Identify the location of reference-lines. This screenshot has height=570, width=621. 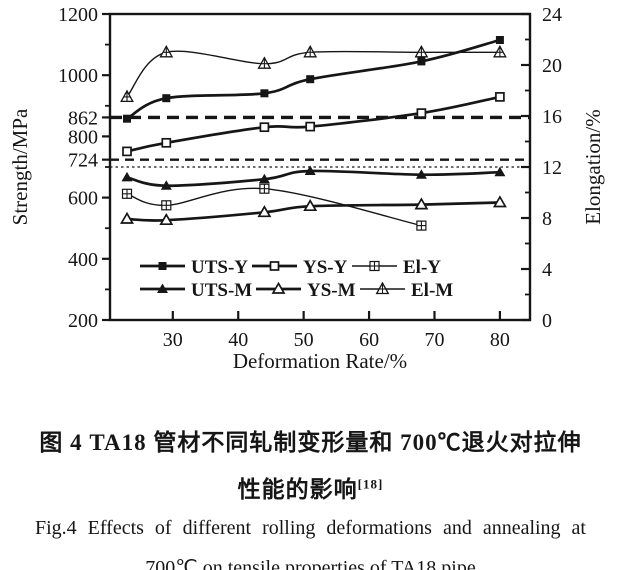
(320, 141).